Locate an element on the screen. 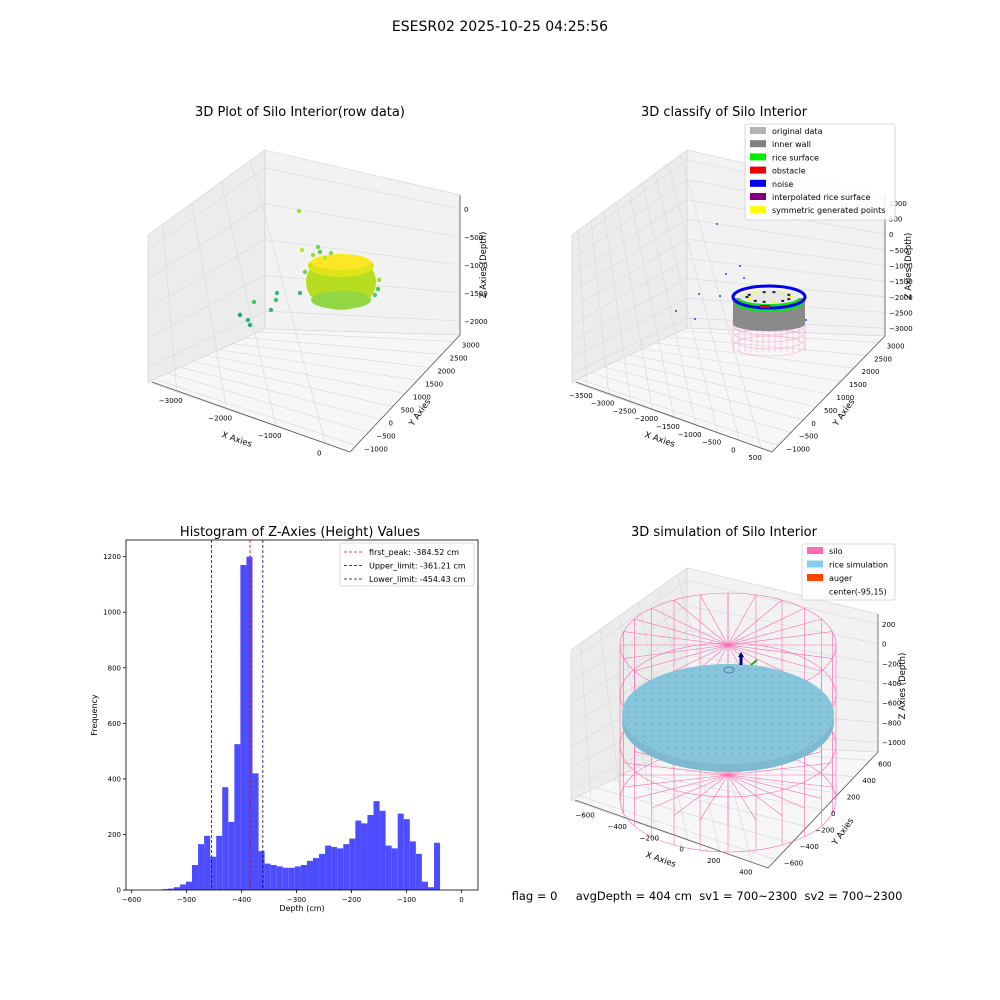 This screenshot has height=1000, width=1000. sim3d-x-tick-label: 0 is located at coordinates (681, 850).